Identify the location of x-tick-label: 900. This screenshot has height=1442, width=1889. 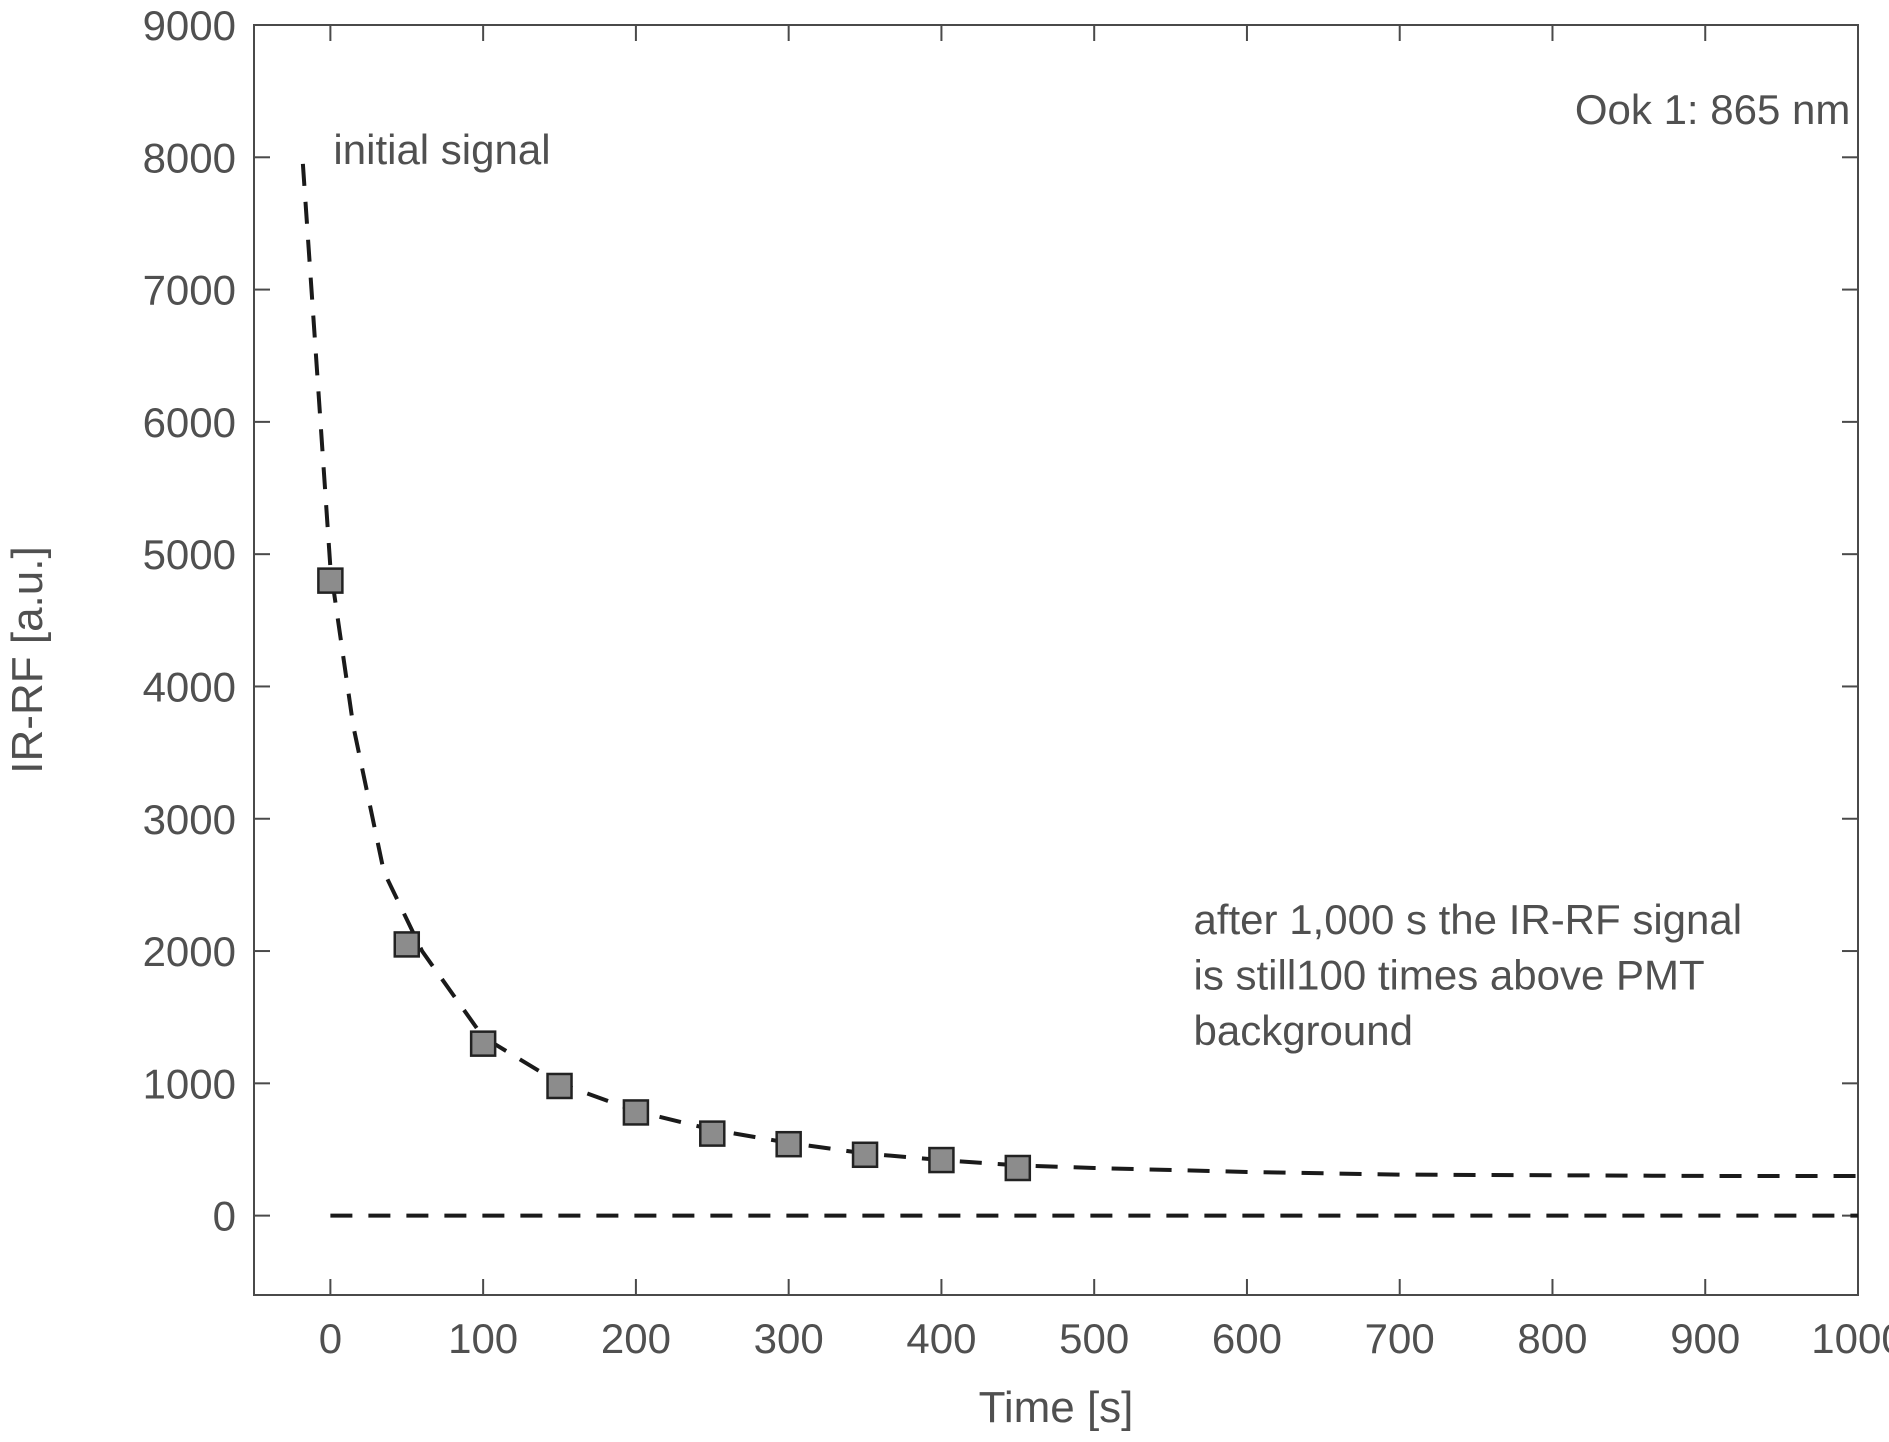
(1705, 1338).